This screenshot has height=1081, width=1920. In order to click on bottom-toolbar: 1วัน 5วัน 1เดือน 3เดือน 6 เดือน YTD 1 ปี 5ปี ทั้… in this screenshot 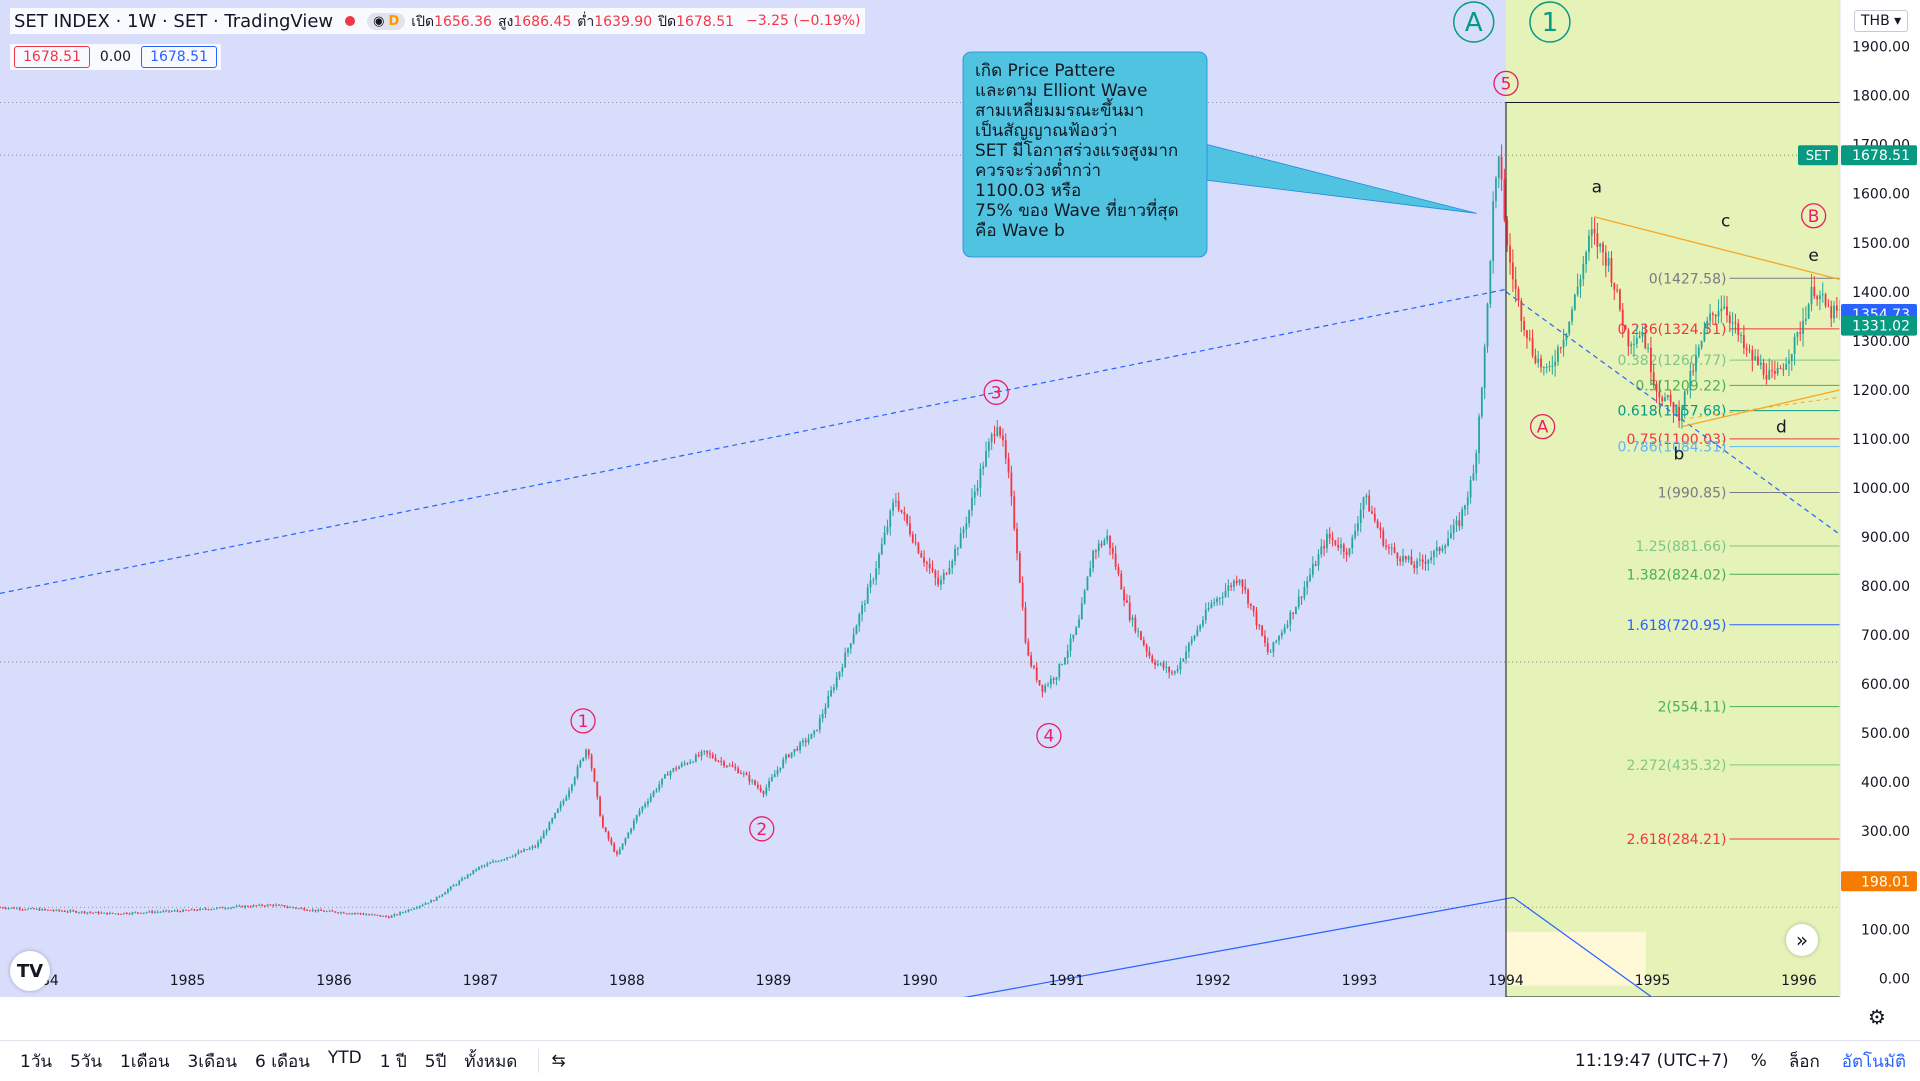, I will do `click(960, 1060)`.